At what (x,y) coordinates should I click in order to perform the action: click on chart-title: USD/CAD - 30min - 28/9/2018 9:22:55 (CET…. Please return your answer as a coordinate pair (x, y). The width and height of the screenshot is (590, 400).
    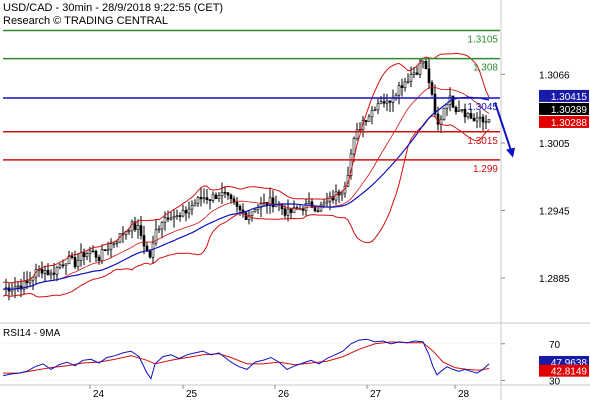
    Looking at the image, I should click on (113, 8).